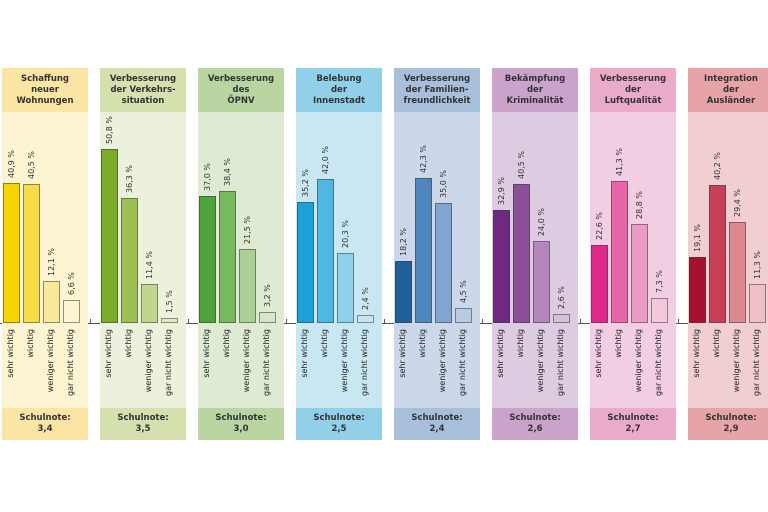  Describe the element at coordinates (633, 429) in the screenshot. I see `grade-value: 2,7` at that location.